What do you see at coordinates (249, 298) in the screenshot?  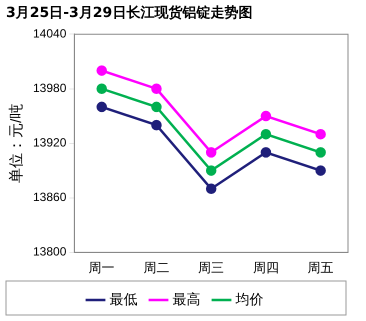 I see `legend-label: 均价` at bounding box center [249, 298].